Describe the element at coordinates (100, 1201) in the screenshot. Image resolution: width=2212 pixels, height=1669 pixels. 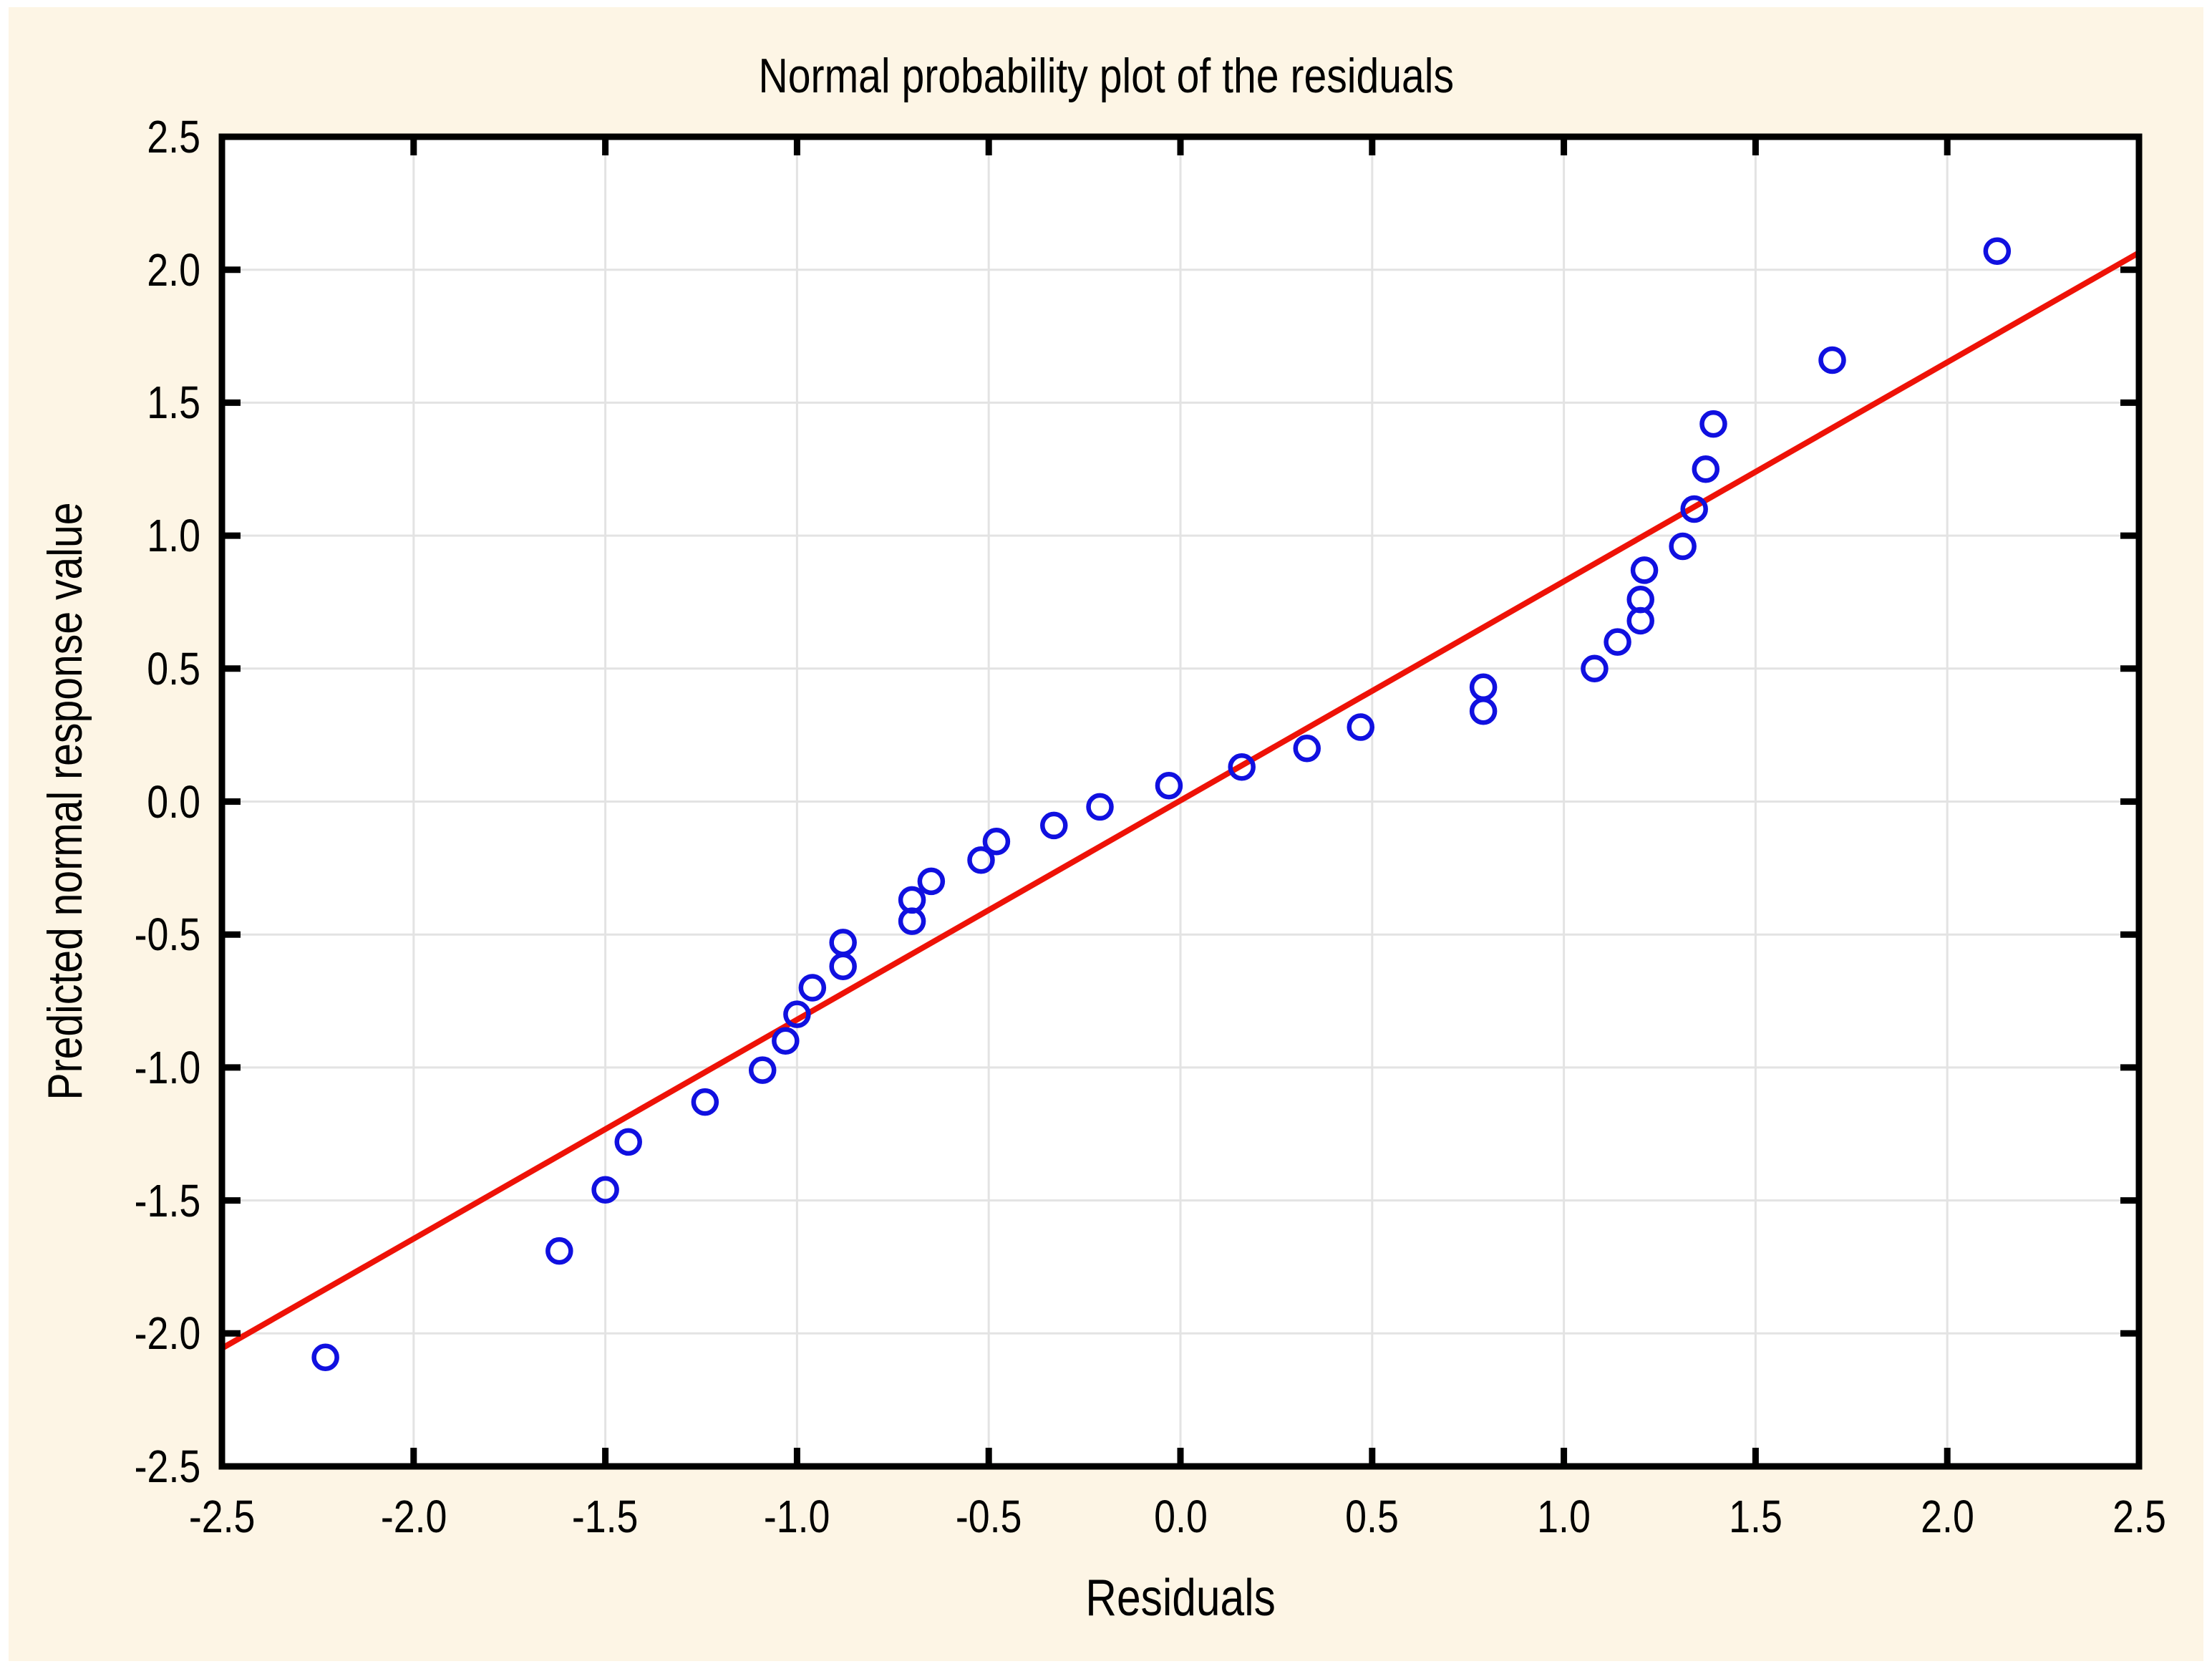
I see `y-tick-label: -1.5` at that location.